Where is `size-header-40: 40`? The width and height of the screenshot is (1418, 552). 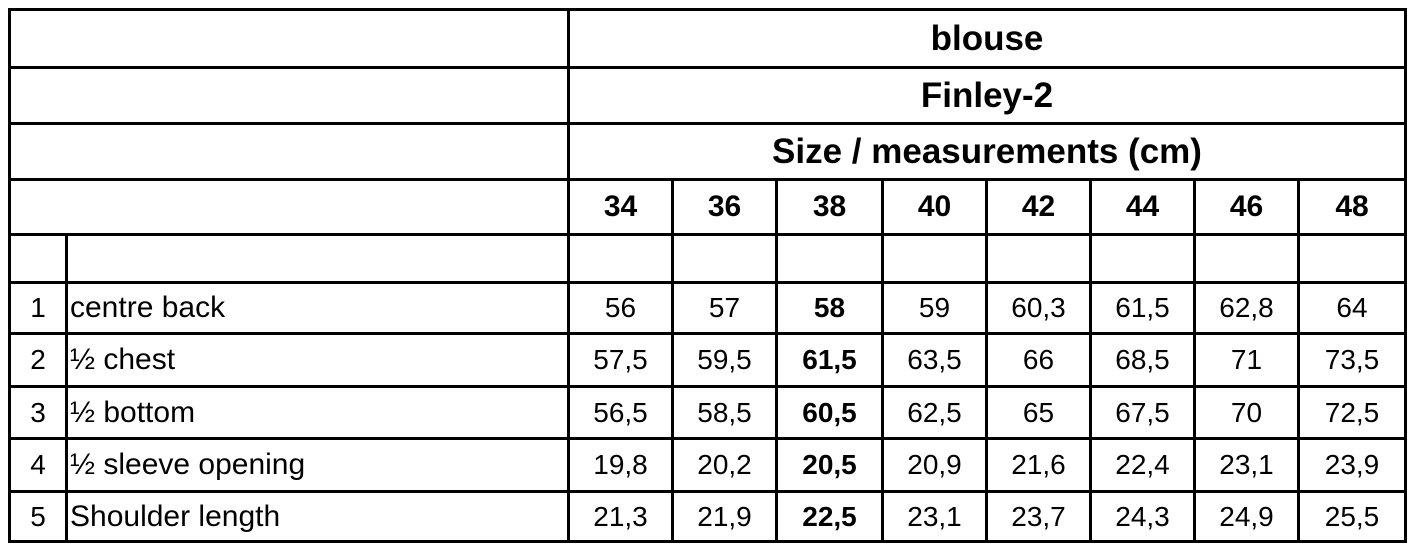
size-header-40: 40 is located at coordinates (934, 207).